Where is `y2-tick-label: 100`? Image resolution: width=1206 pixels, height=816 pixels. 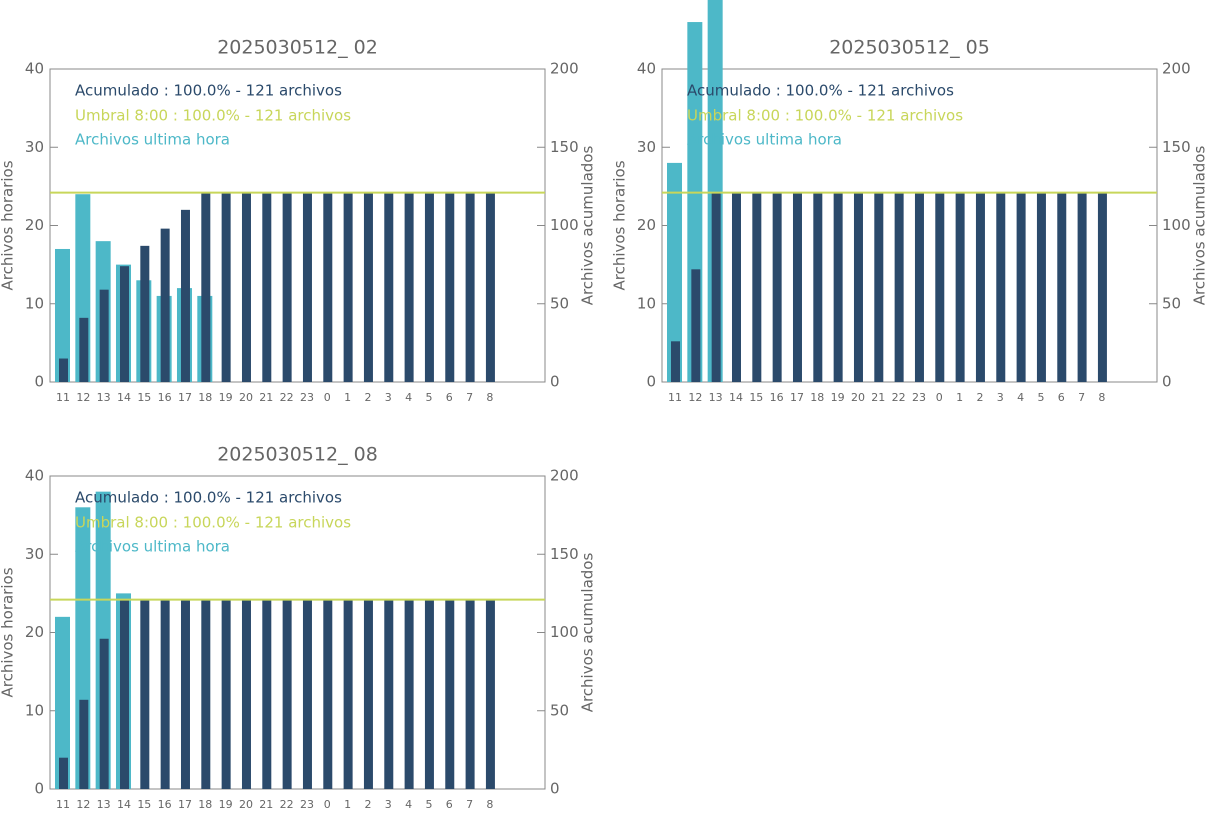
y2-tick-label: 100 is located at coordinates (1176, 225).